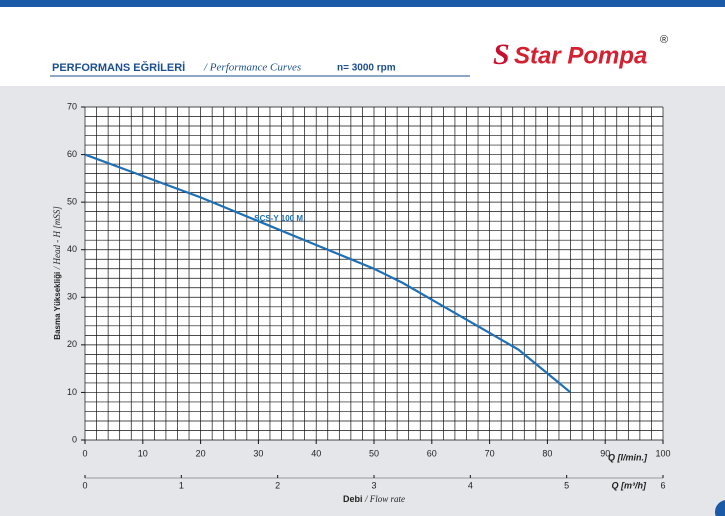 The width and height of the screenshot is (725, 516). What do you see at coordinates (432, 453) in the screenshot?
I see `x-tick-label: 60` at bounding box center [432, 453].